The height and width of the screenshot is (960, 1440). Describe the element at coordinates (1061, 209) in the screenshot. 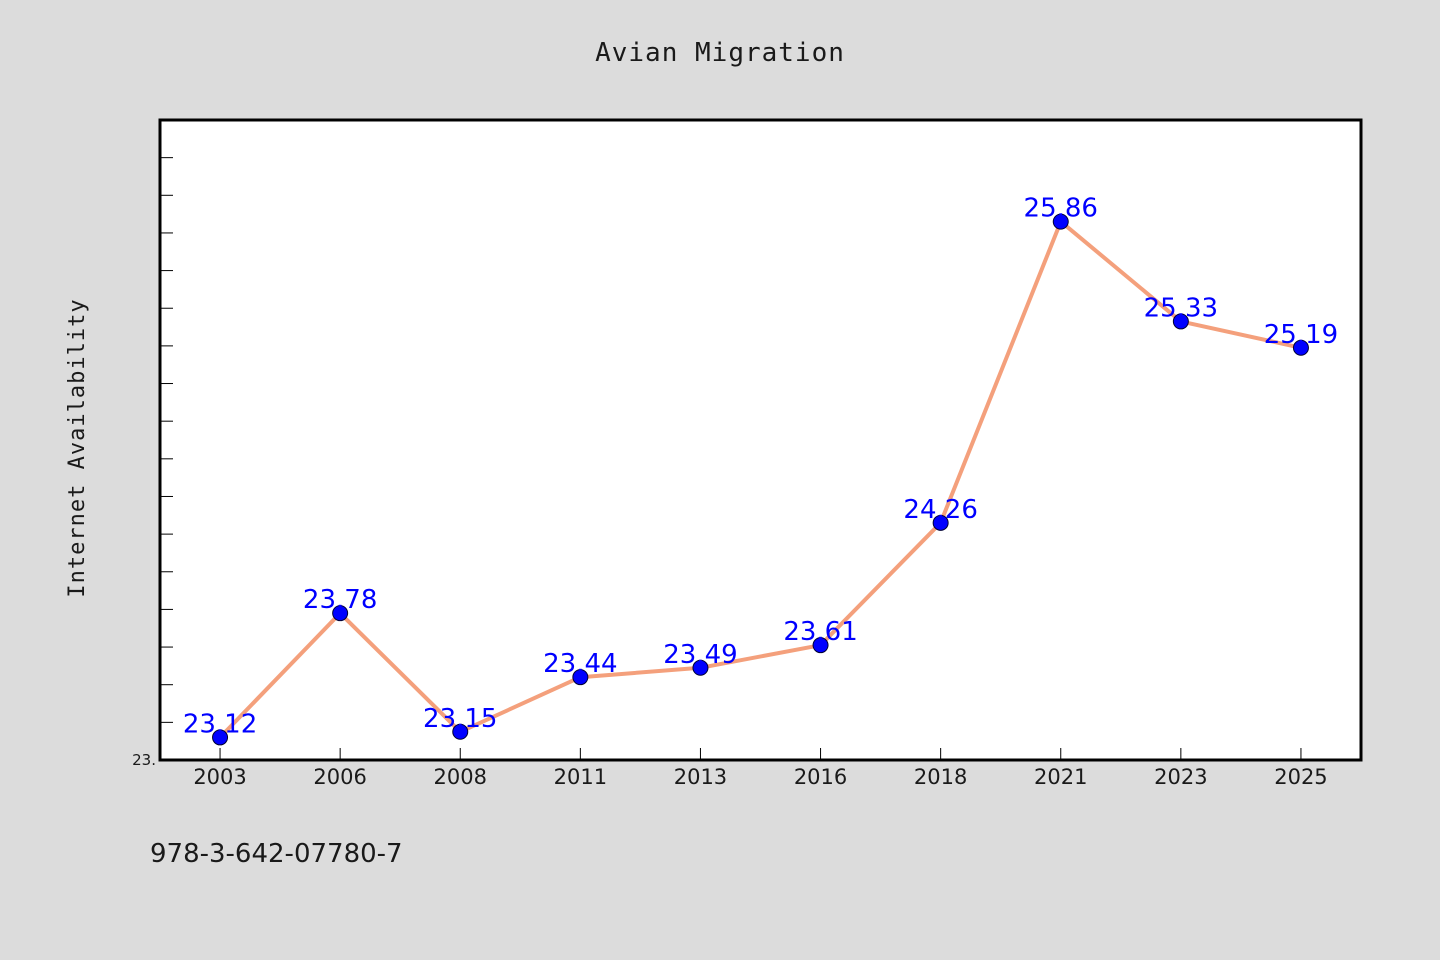

I see `data-label: 25.86` at that location.